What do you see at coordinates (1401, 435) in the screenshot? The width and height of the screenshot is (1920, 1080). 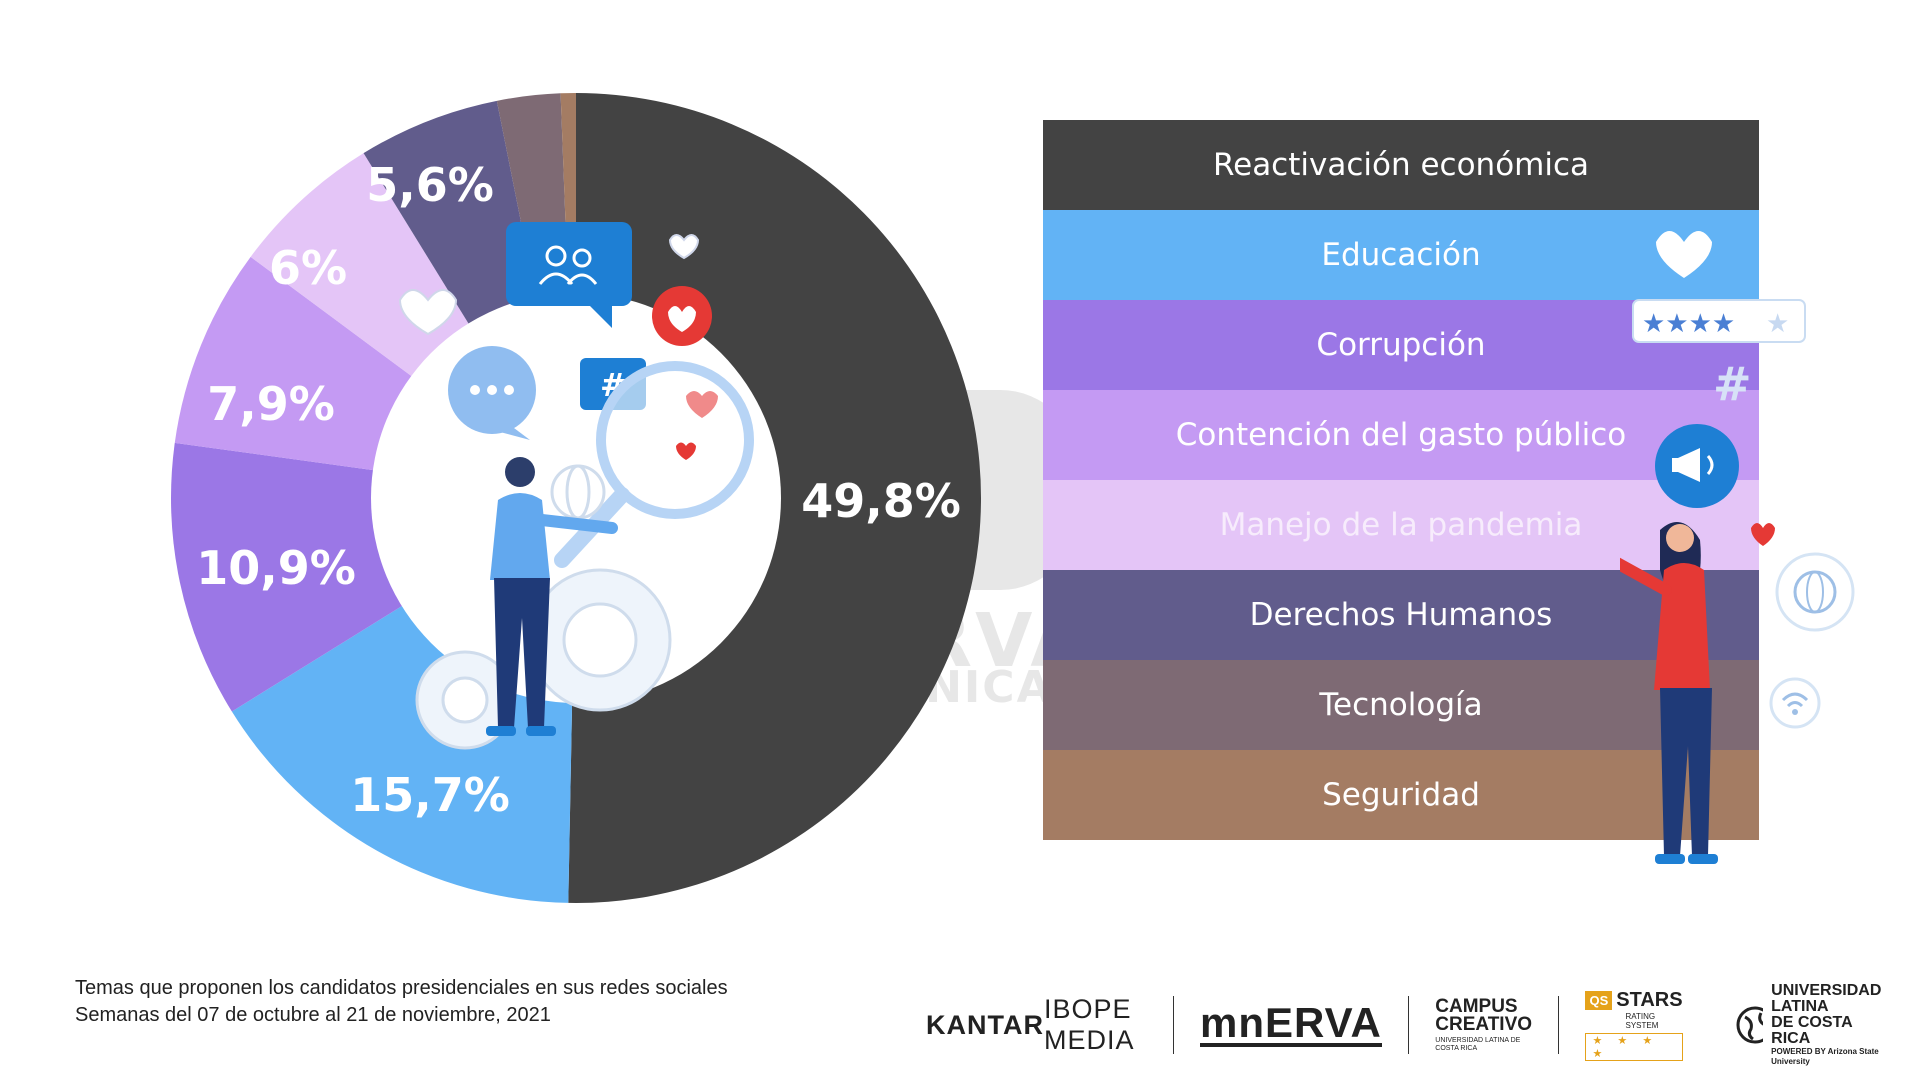 I see `legend-item-contencion: Contención del gasto público` at bounding box center [1401, 435].